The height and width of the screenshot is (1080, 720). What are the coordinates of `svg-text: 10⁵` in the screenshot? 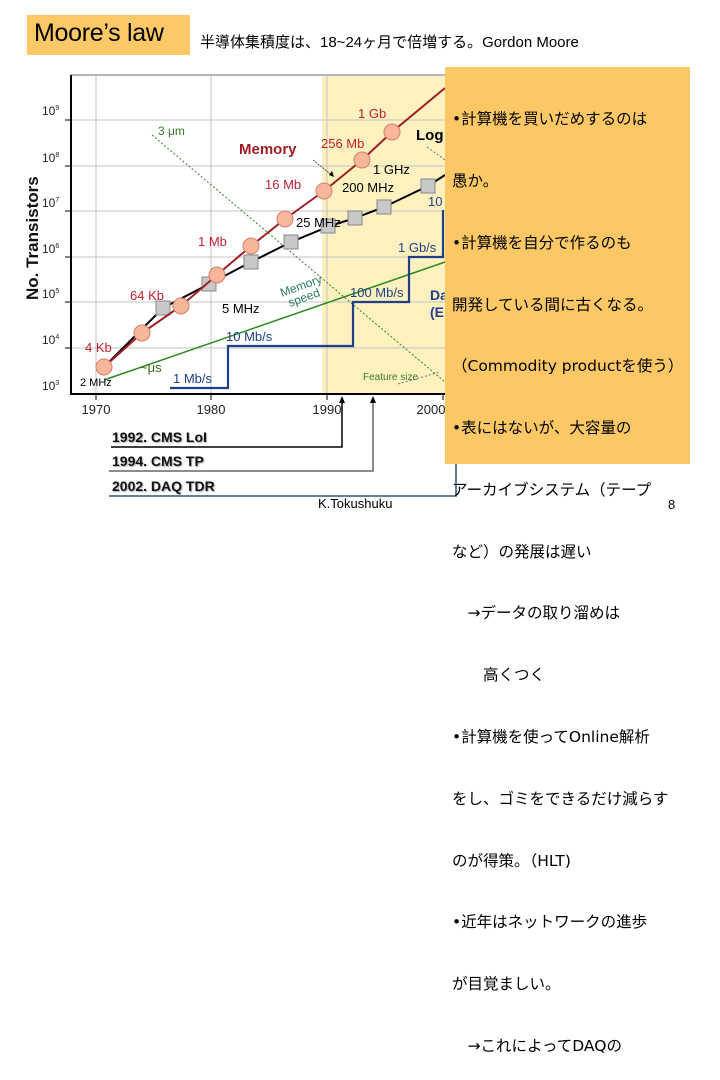 It's located at (50, 294).